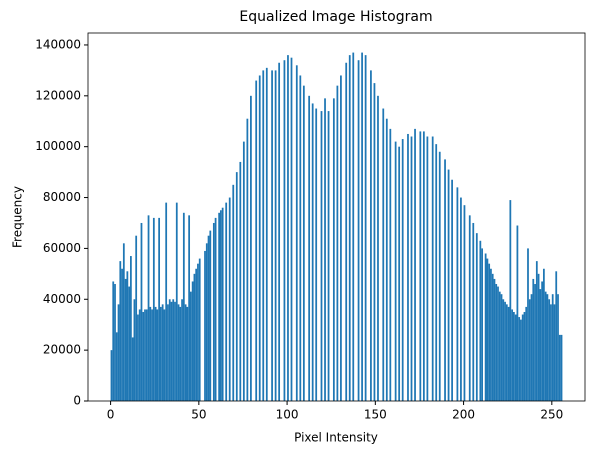  What do you see at coordinates (58, 95) in the screenshot?
I see `y-tick-label: 120000` at bounding box center [58, 95].